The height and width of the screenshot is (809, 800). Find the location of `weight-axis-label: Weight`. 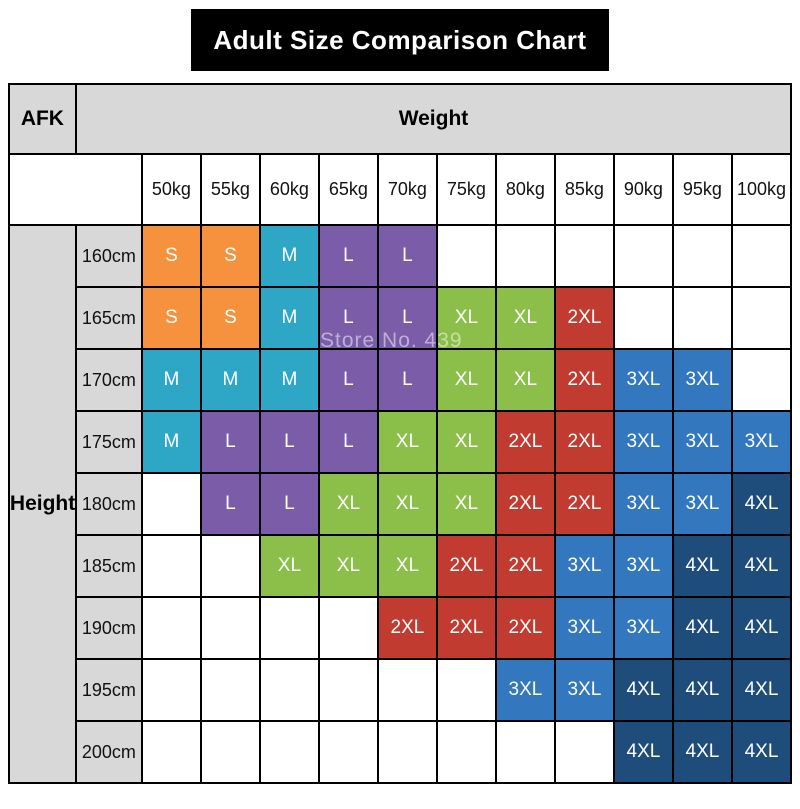

weight-axis-label: Weight is located at coordinates (433, 119).